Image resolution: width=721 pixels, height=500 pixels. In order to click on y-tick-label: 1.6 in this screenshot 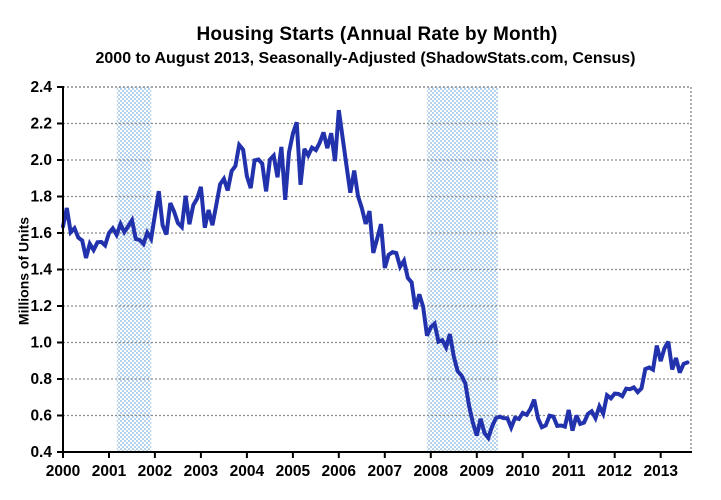, I will do `click(41, 233)`.